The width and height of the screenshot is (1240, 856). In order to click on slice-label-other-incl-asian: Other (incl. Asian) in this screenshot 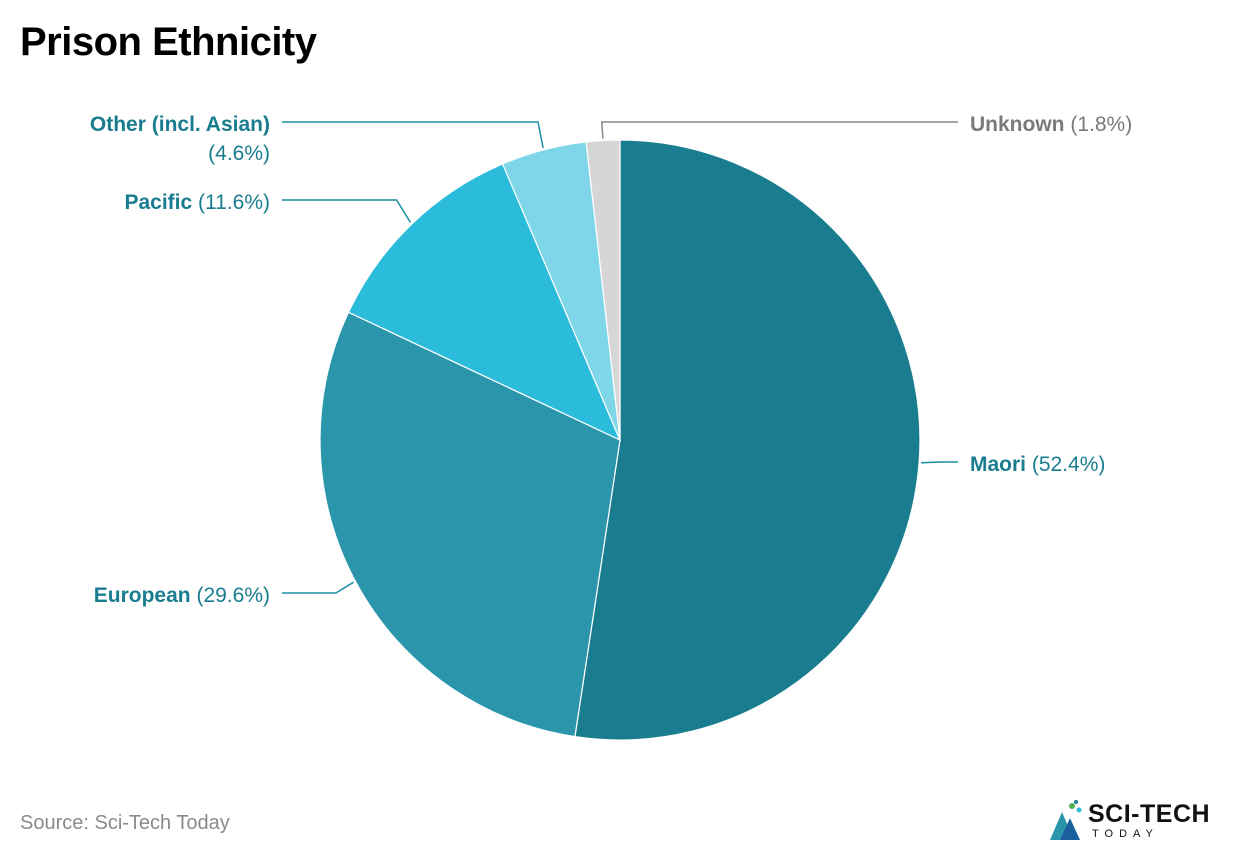, I will do `click(180, 124)`.